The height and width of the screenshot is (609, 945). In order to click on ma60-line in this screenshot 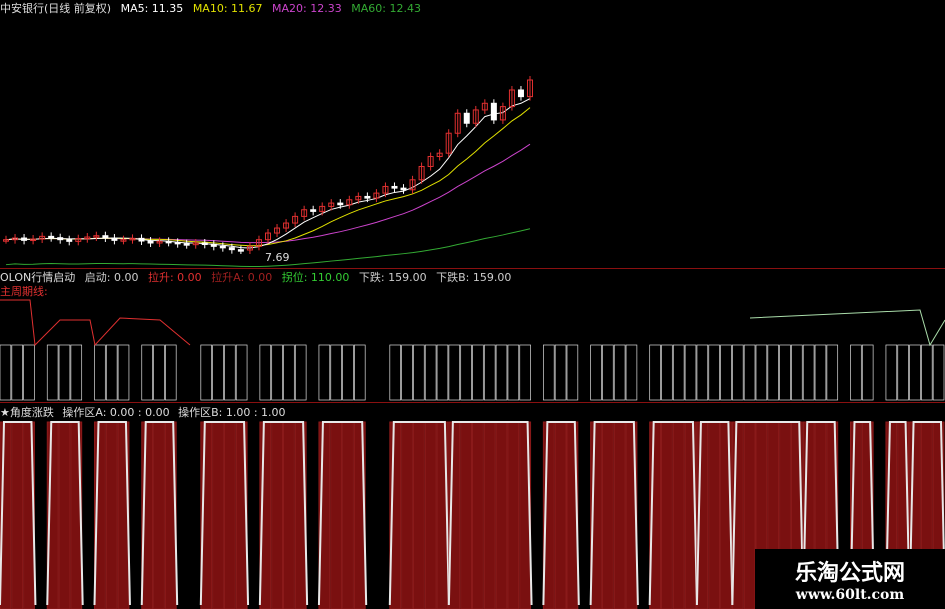, I will do `click(268, 248)`.